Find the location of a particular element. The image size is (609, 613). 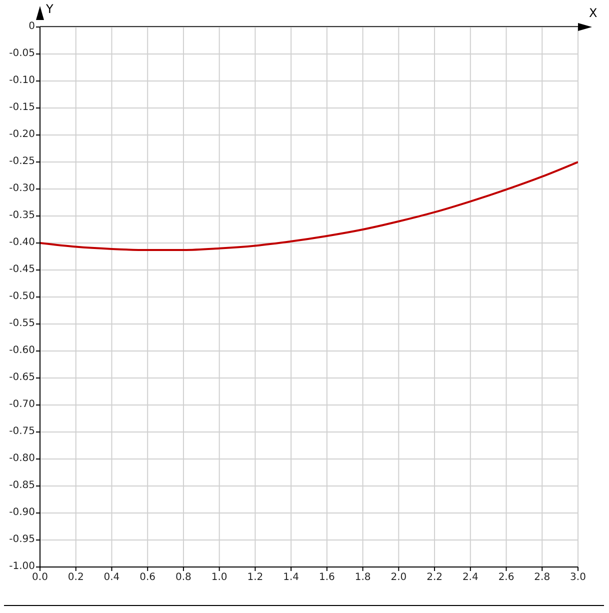

y-axis-title: Y is located at coordinates (50, 9).